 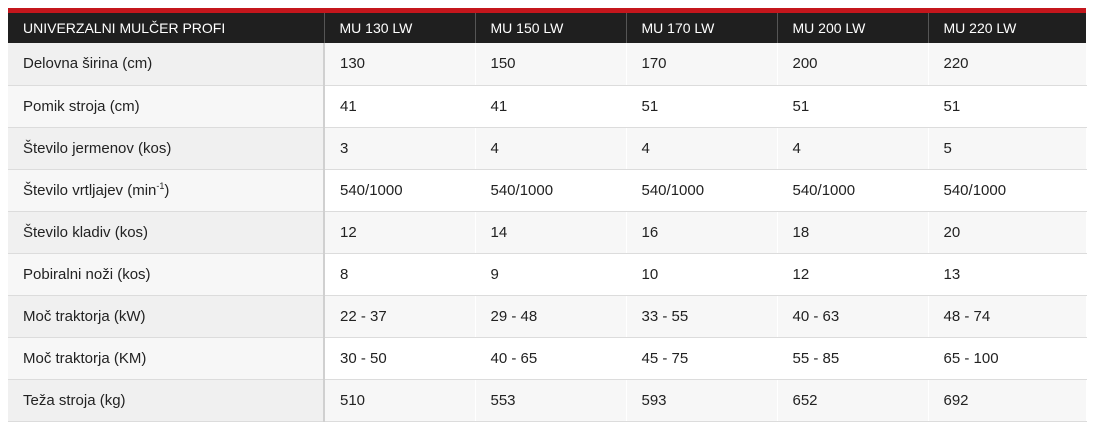 What do you see at coordinates (551, 400) in the screenshot?
I see `table-cell: 553` at bounding box center [551, 400].